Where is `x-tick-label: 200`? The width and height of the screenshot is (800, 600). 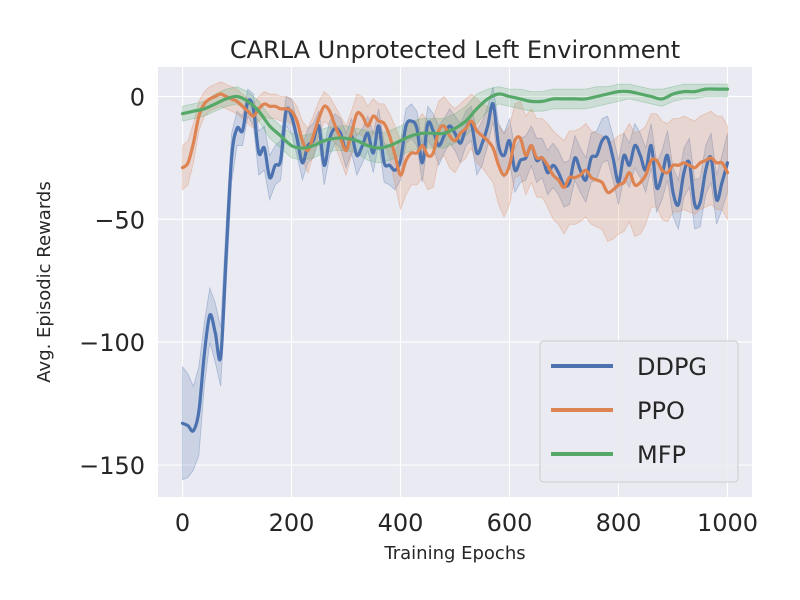 x-tick-label: 200 is located at coordinates (292, 523).